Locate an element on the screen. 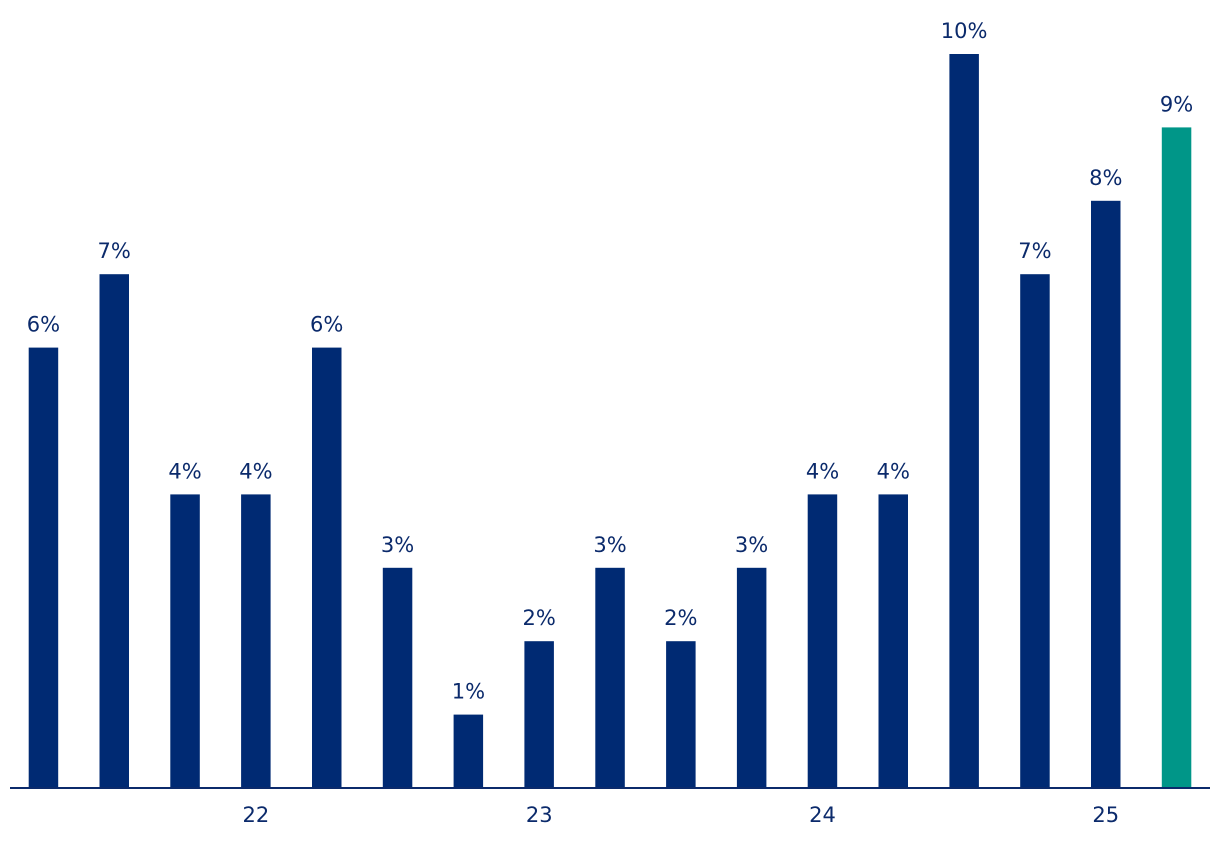 The height and width of the screenshot is (852, 1220). bar-value-label-10: 3% is located at coordinates (751, 545).